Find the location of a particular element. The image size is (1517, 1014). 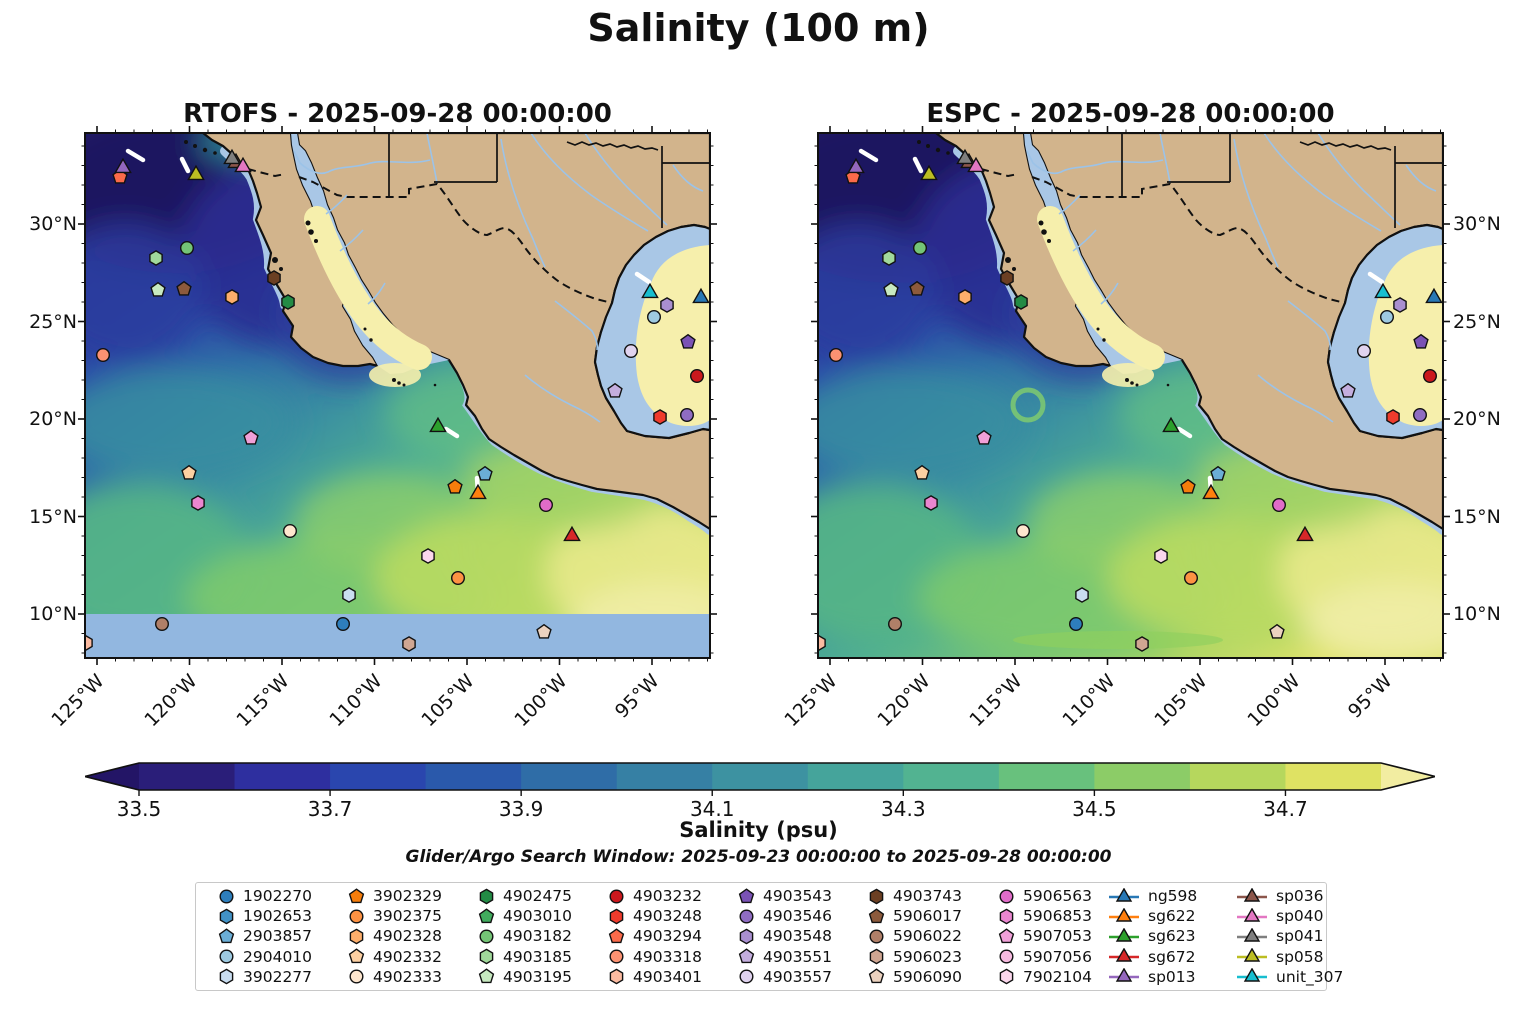

marker-sg623 is located at coordinates (1171, 424).